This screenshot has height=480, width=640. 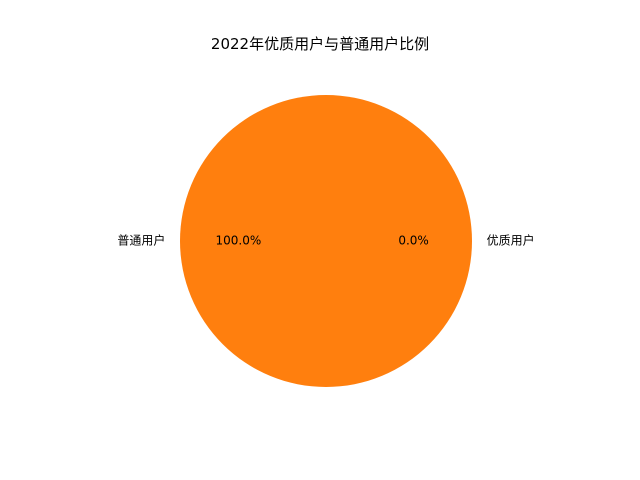 What do you see at coordinates (239, 241) in the screenshot?
I see `pie-percent-label-1: 100.0%` at bounding box center [239, 241].